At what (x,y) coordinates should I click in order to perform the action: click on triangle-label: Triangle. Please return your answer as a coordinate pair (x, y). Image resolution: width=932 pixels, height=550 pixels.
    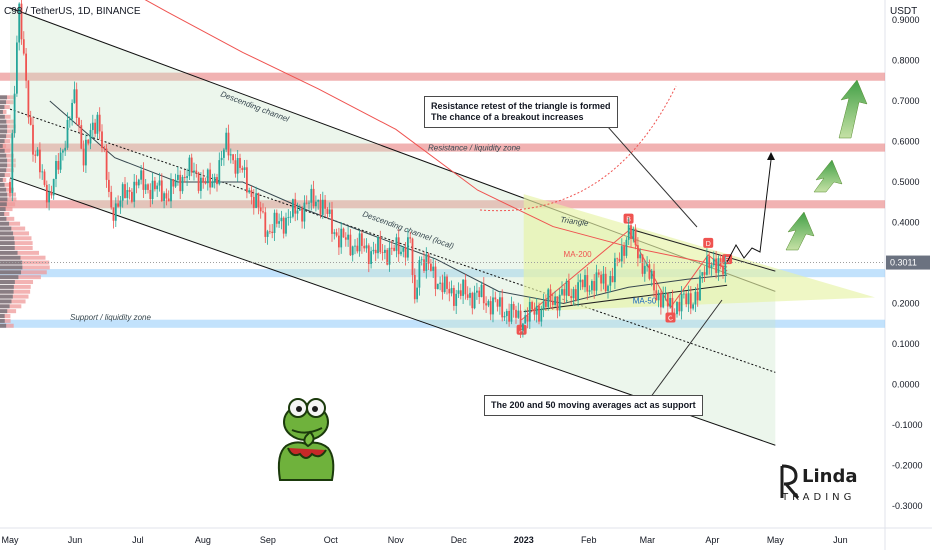
    Looking at the image, I should click on (575, 221).